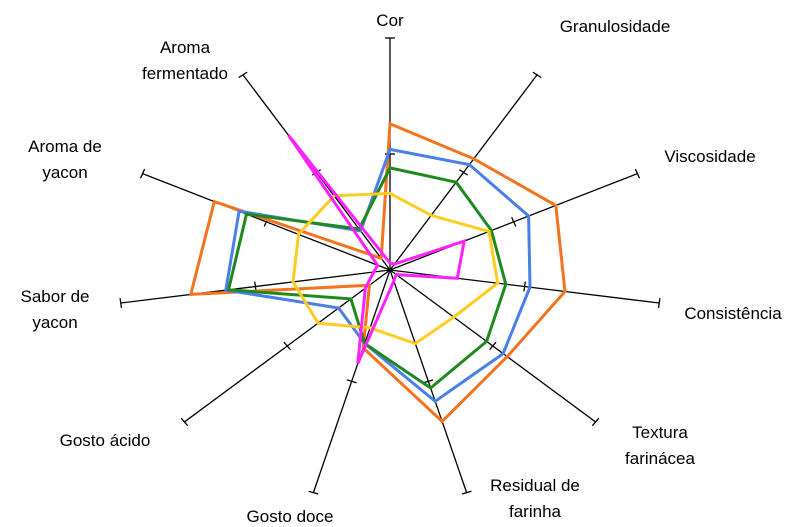 The height and width of the screenshot is (527, 804). I want to click on axis-label-line: Cor, so click(390, 20).